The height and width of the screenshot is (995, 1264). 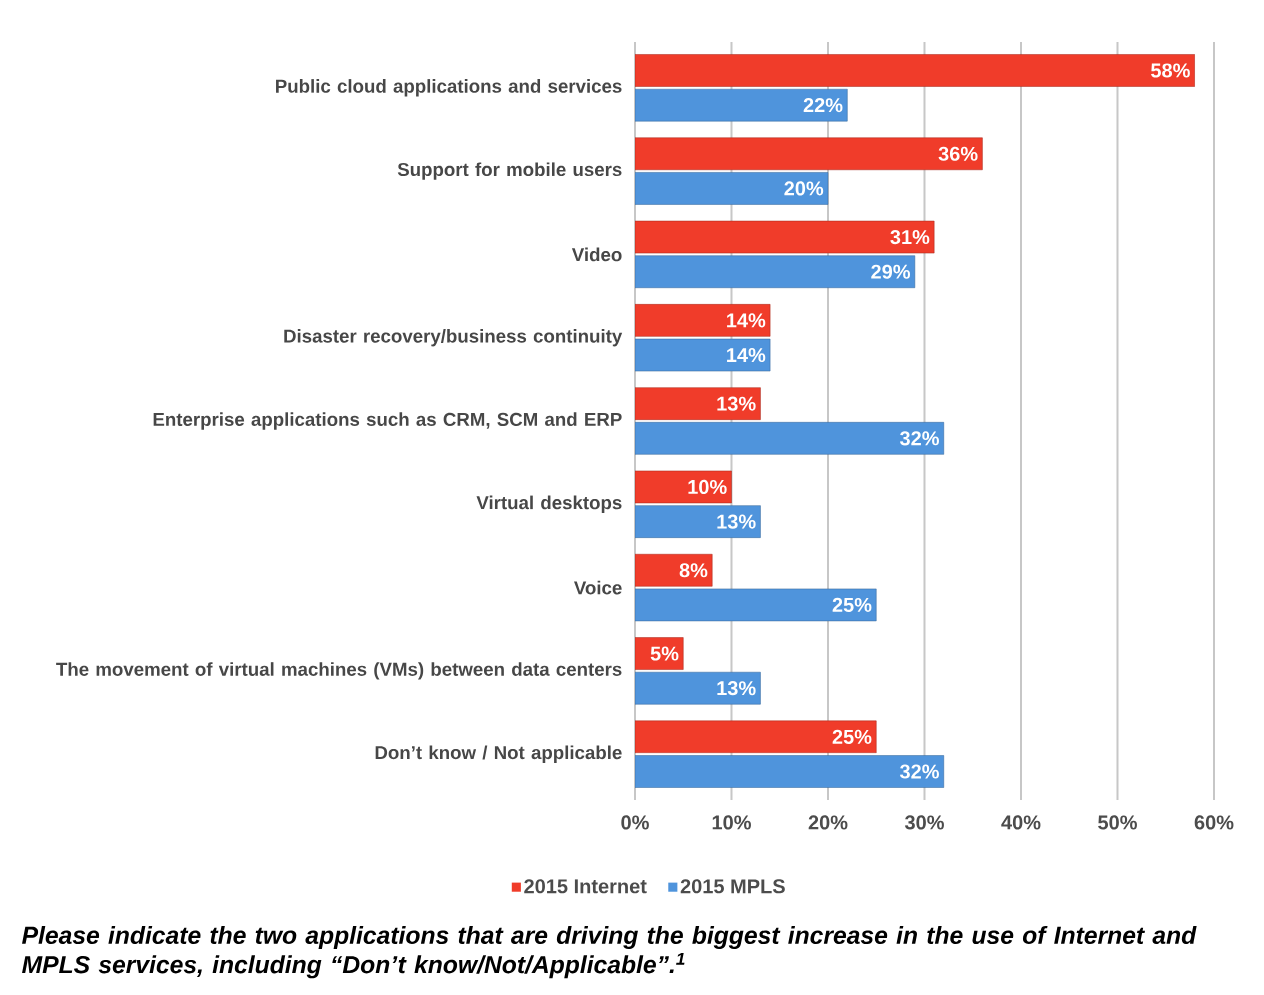 What do you see at coordinates (585, 886) in the screenshot?
I see `legend-label: 2015 Internet` at bounding box center [585, 886].